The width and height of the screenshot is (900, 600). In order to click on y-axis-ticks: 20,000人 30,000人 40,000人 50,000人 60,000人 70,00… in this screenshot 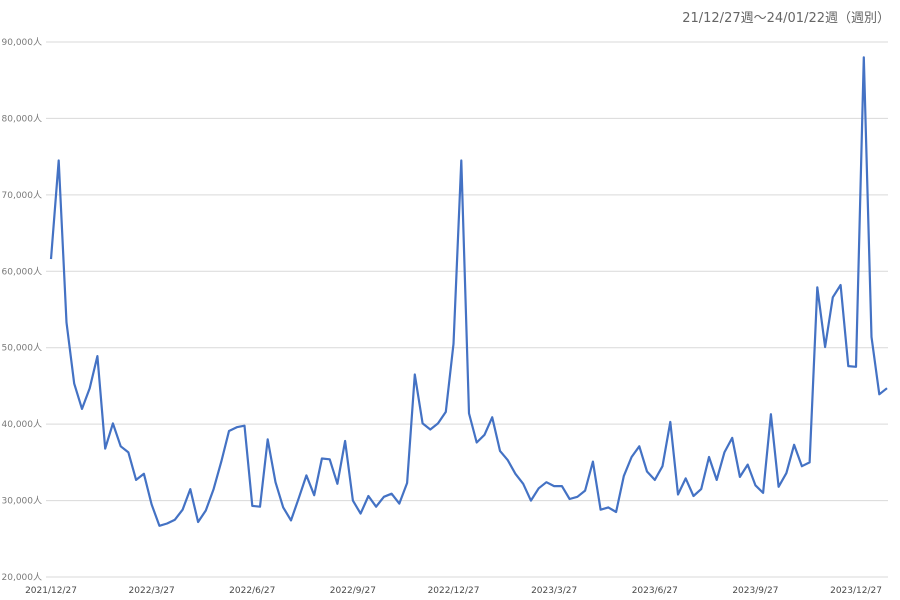, I will do `click(22, 310)`.